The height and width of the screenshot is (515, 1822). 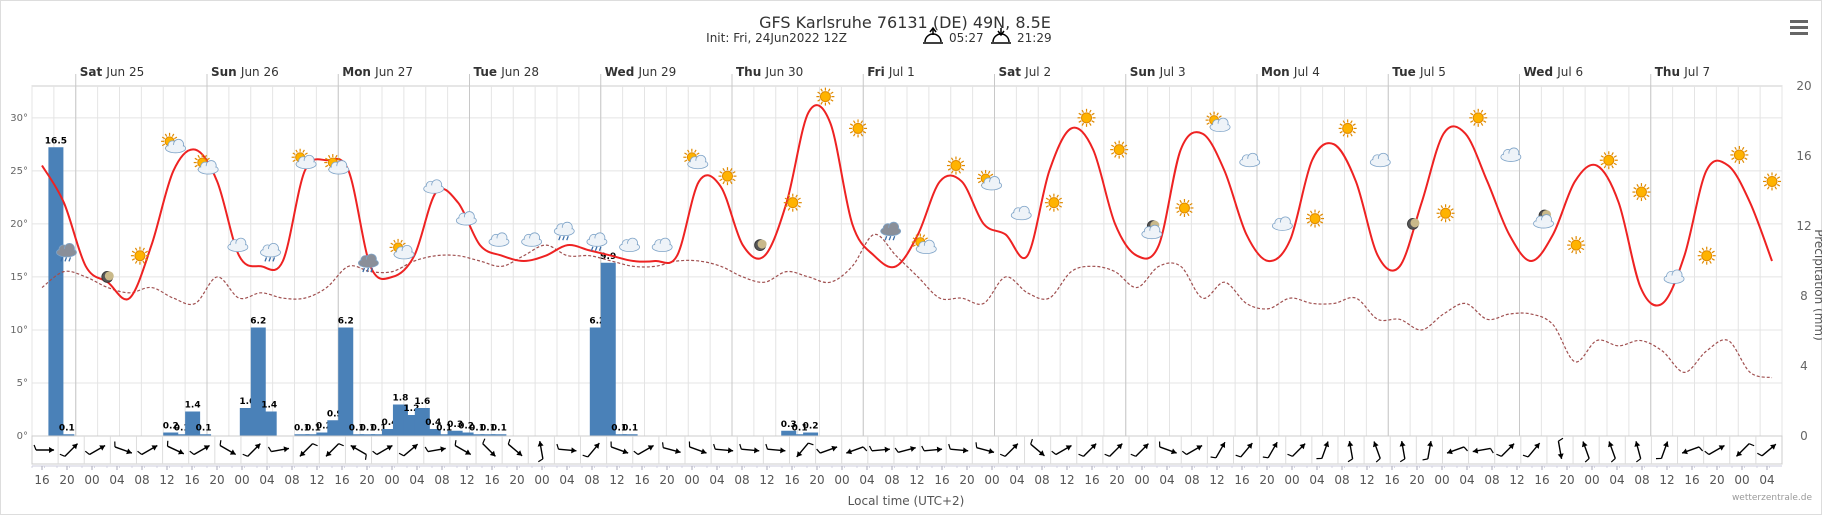 What do you see at coordinates (22, 383) in the screenshot?
I see `temperature-tick-label: 5°` at bounding box center [22, 383].